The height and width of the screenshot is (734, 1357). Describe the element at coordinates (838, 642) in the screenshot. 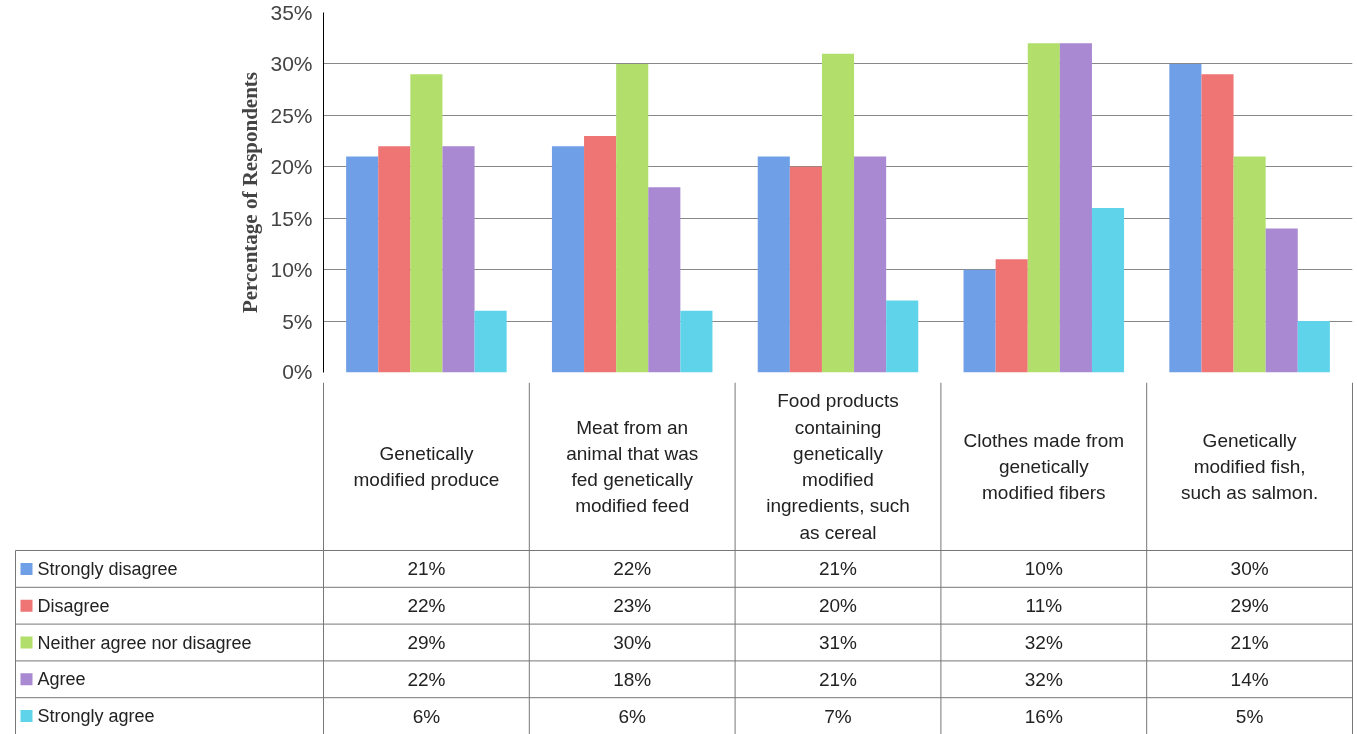

I see `data-label: 31%` at that location.